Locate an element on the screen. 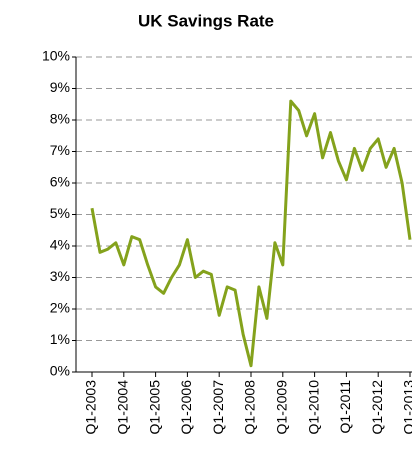  x-tick-label: Q1-2009 is located at coordinates (282, 407).